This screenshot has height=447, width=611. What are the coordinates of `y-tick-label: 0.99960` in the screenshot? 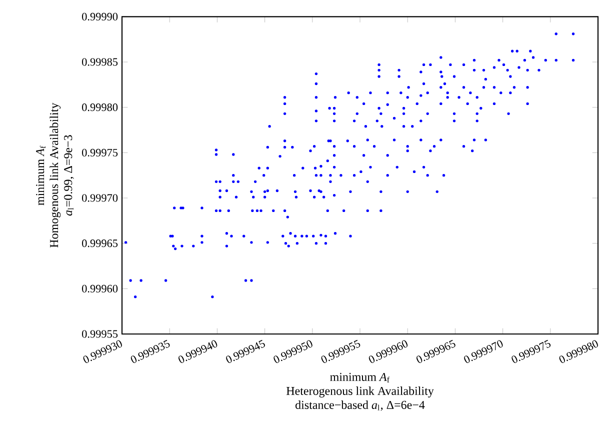 It's located at (100, 288).